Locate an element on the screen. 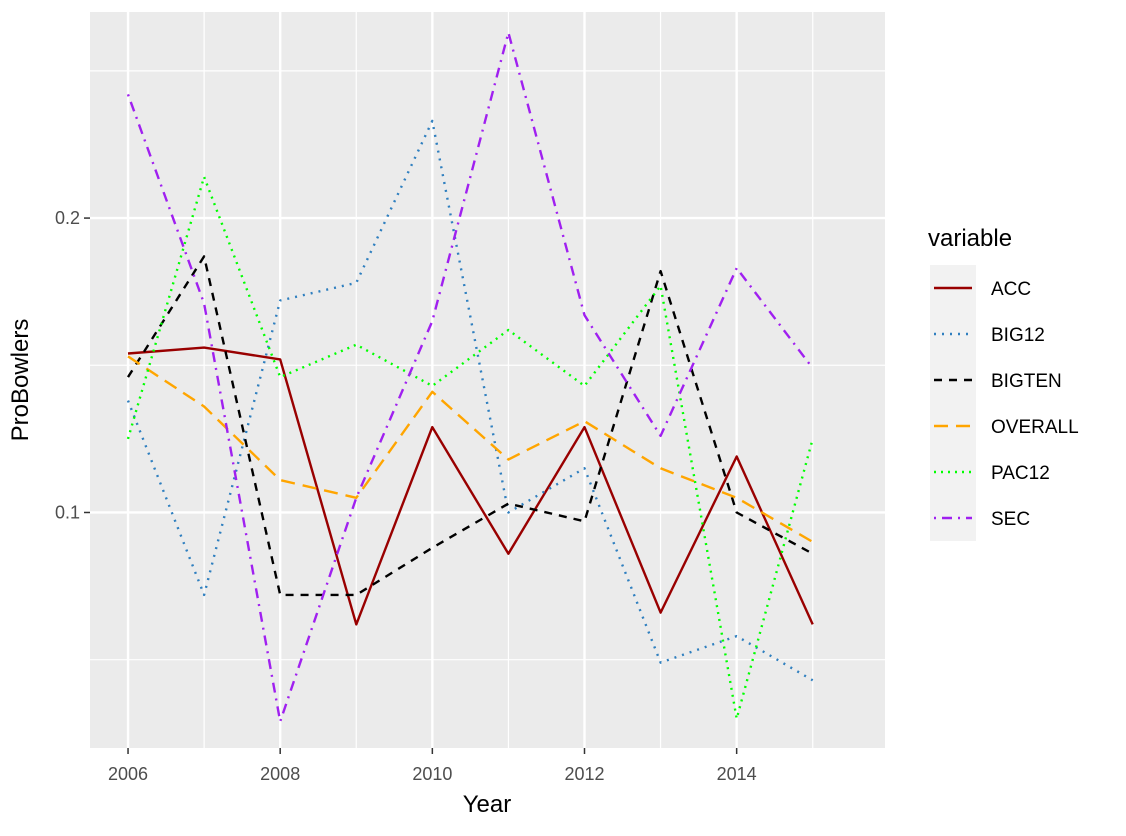  series-line-overall is located at coordinates (470, 449).